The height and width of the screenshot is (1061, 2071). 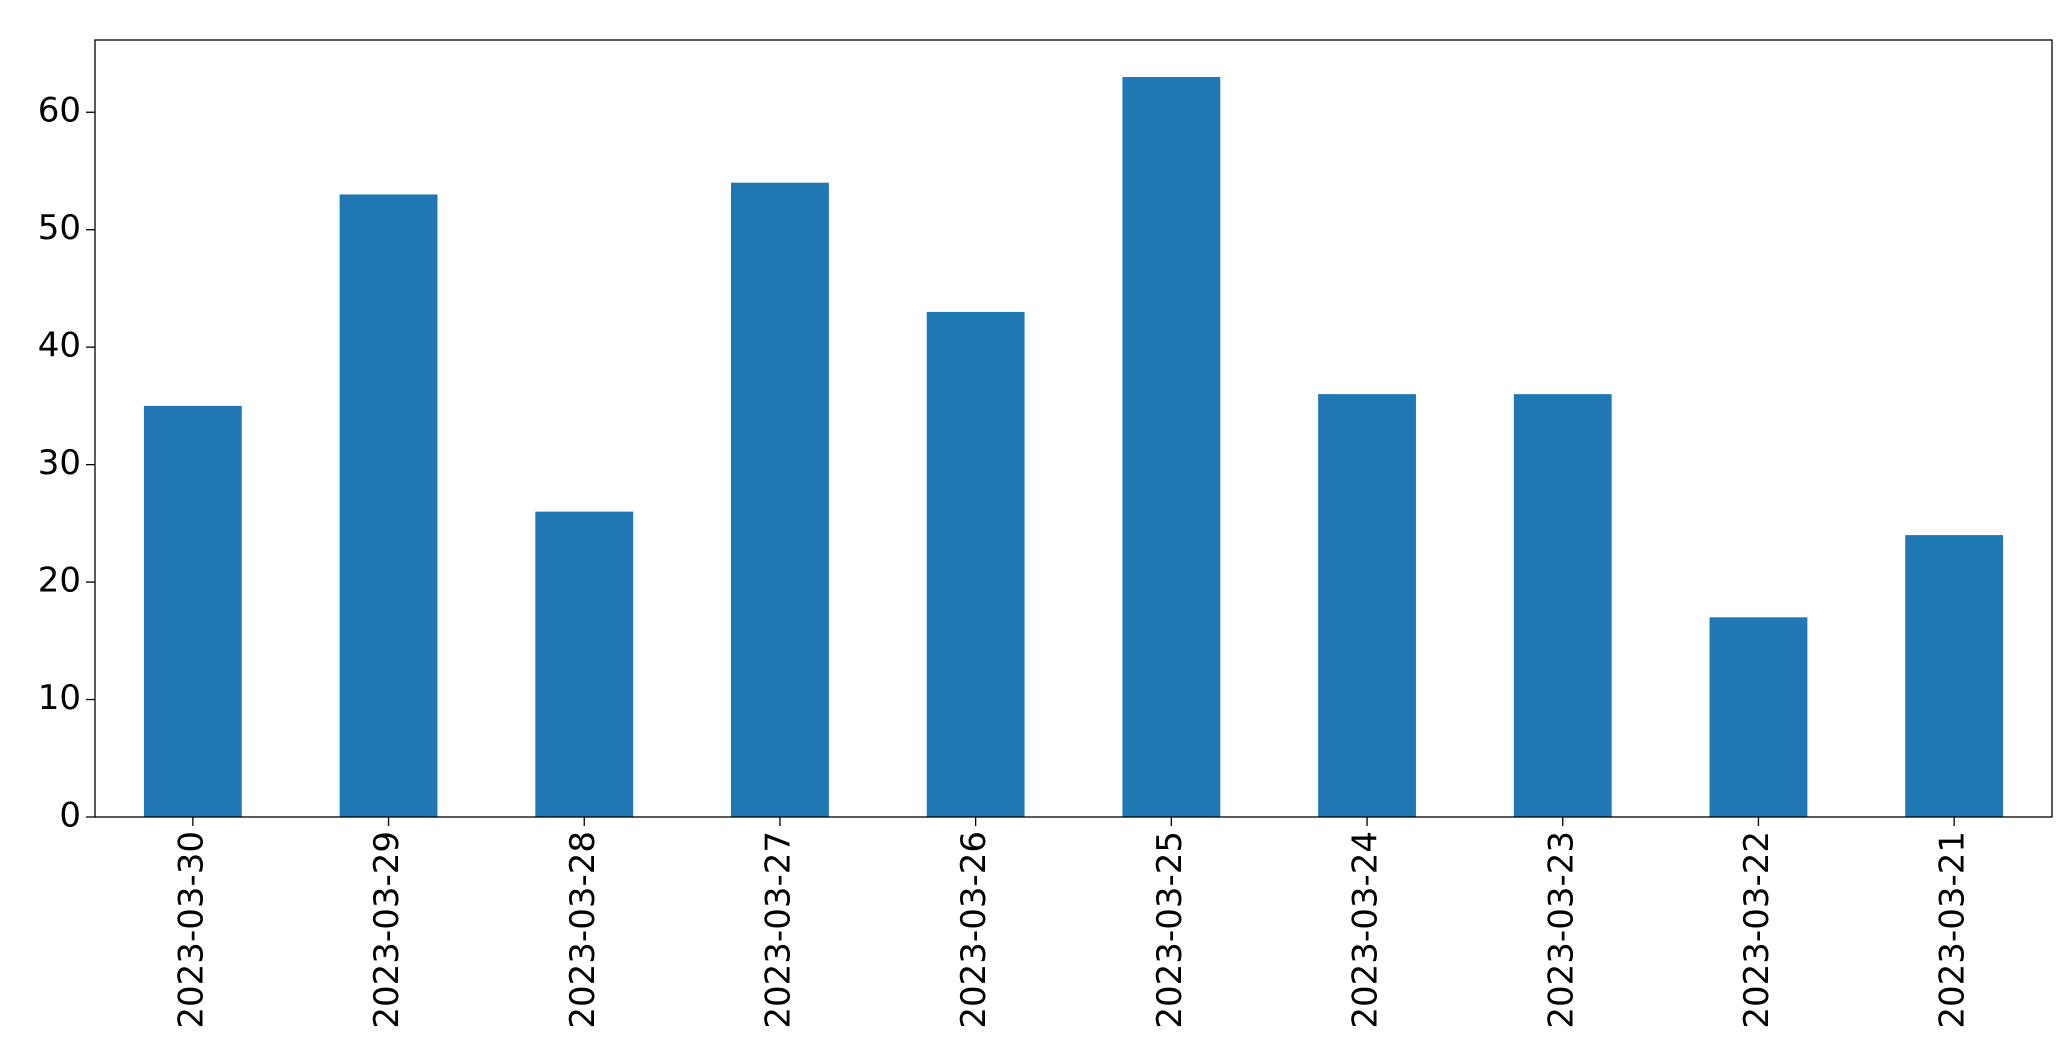 What do you see at coordinates (59, 346) in the screenshot?
I see `y-tick-label: 40` at bounding box center [59, 346].